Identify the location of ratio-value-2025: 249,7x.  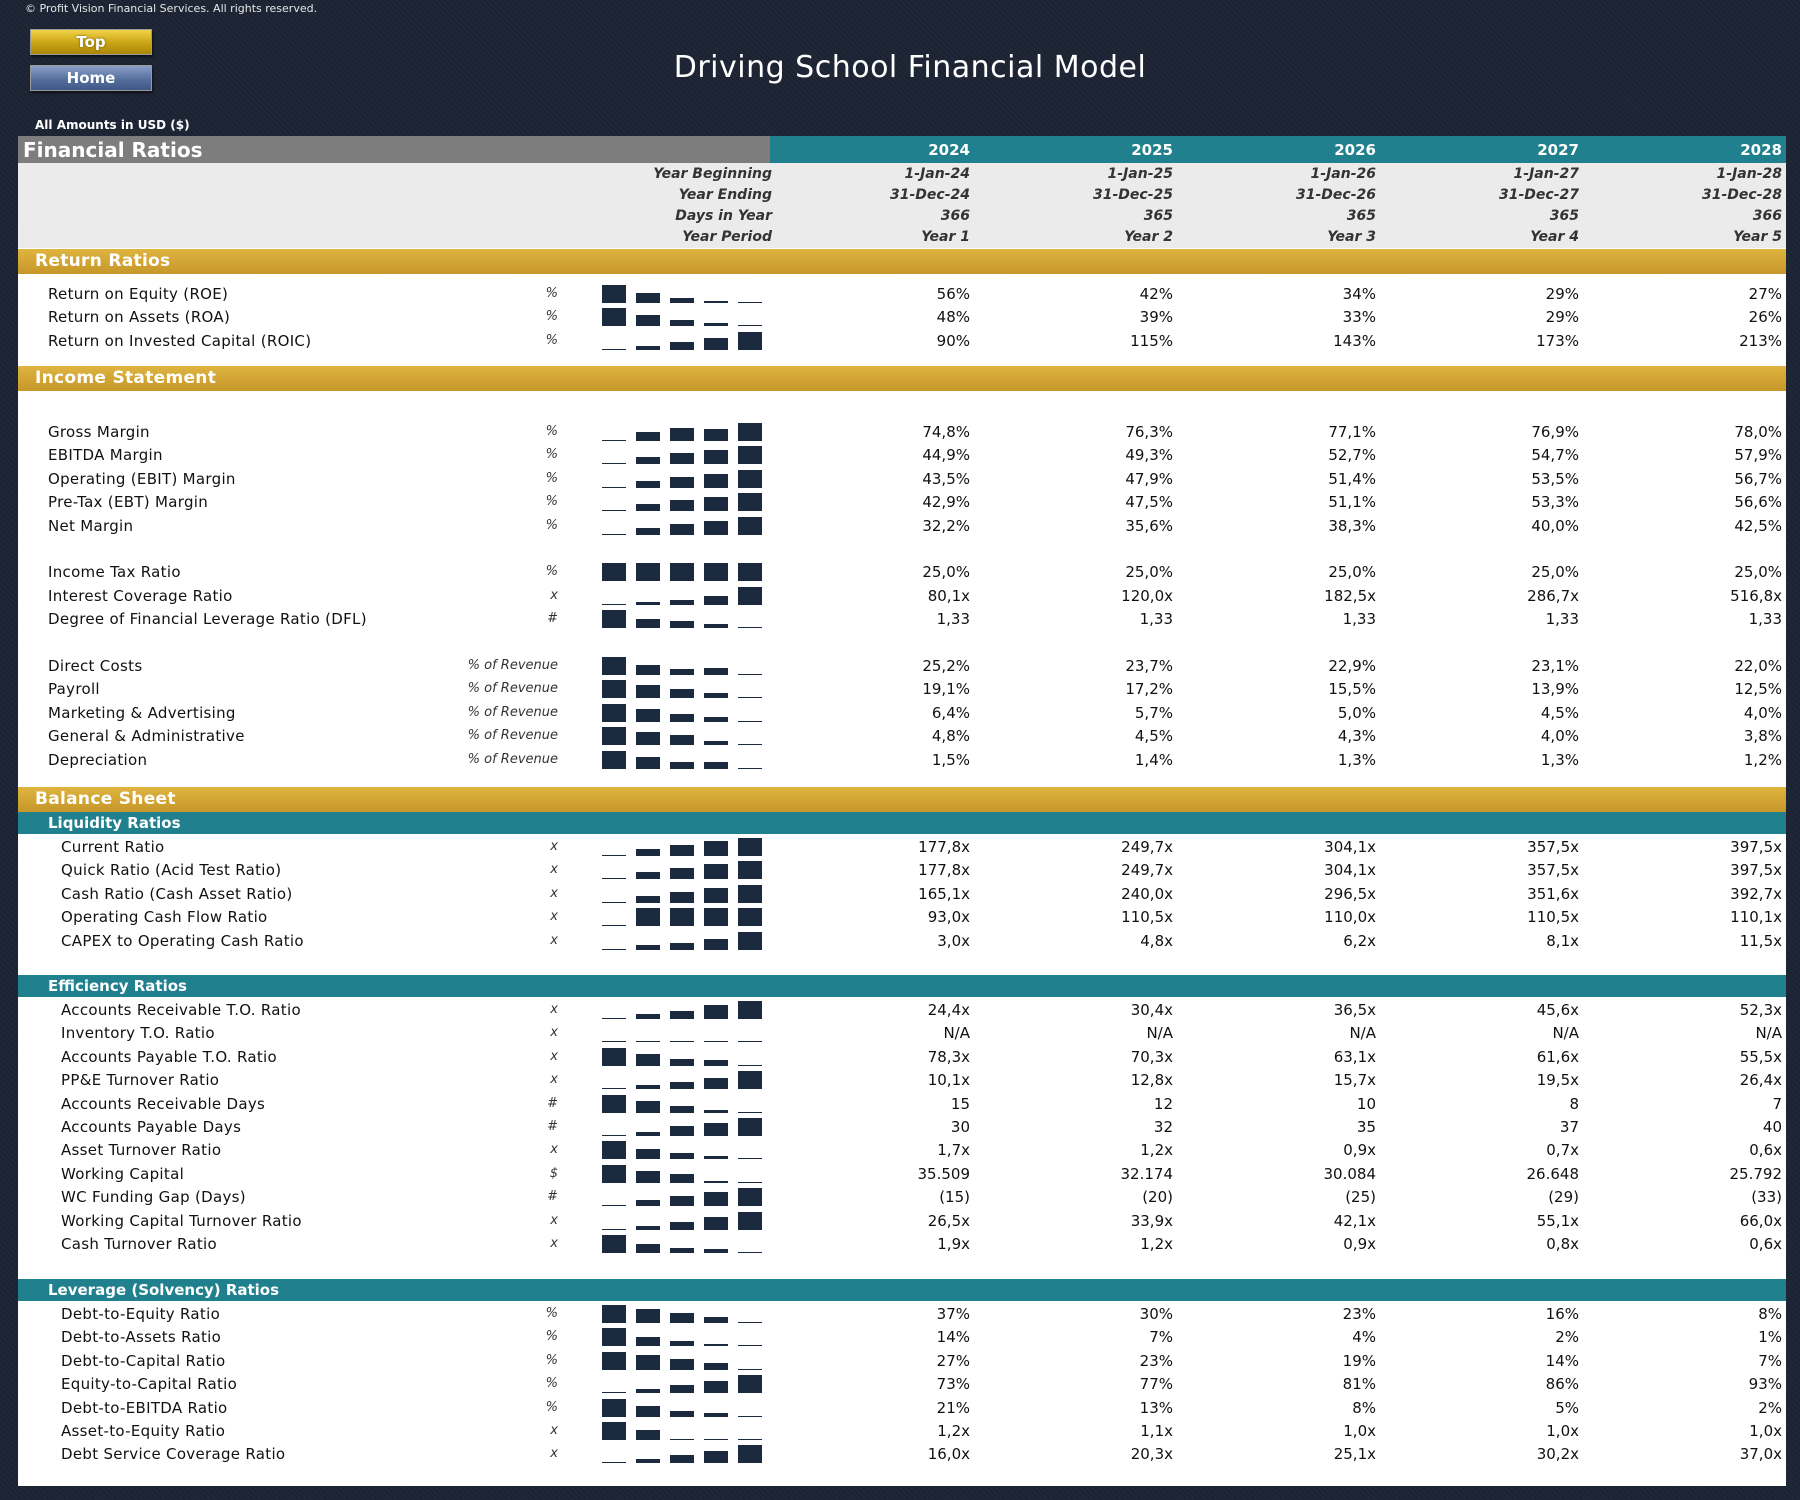
(1147, 870).